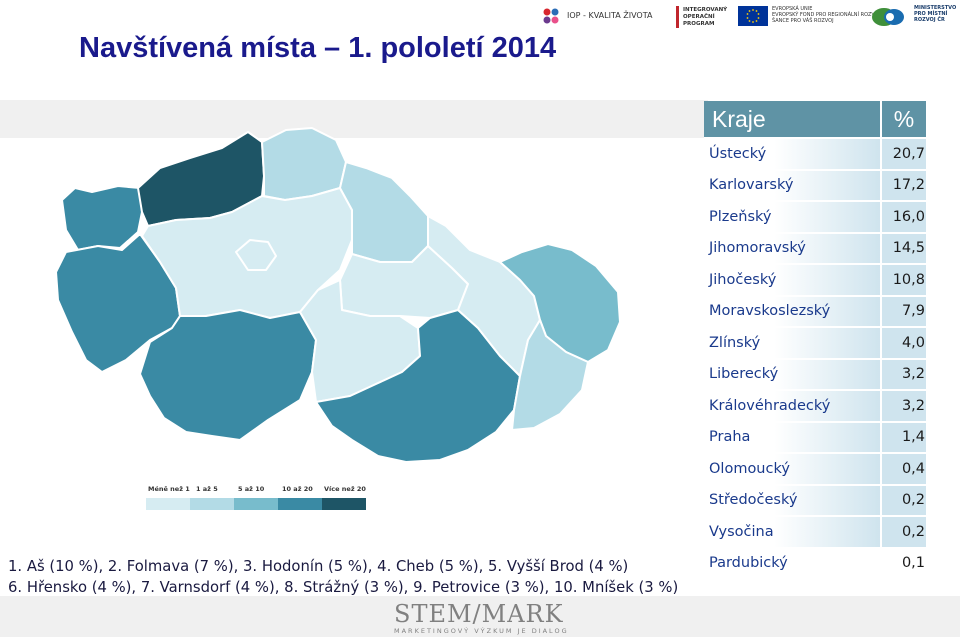  Describe the element at coordinates (792, 438) in the screenshot. I see `region-name: Praha` at that location.